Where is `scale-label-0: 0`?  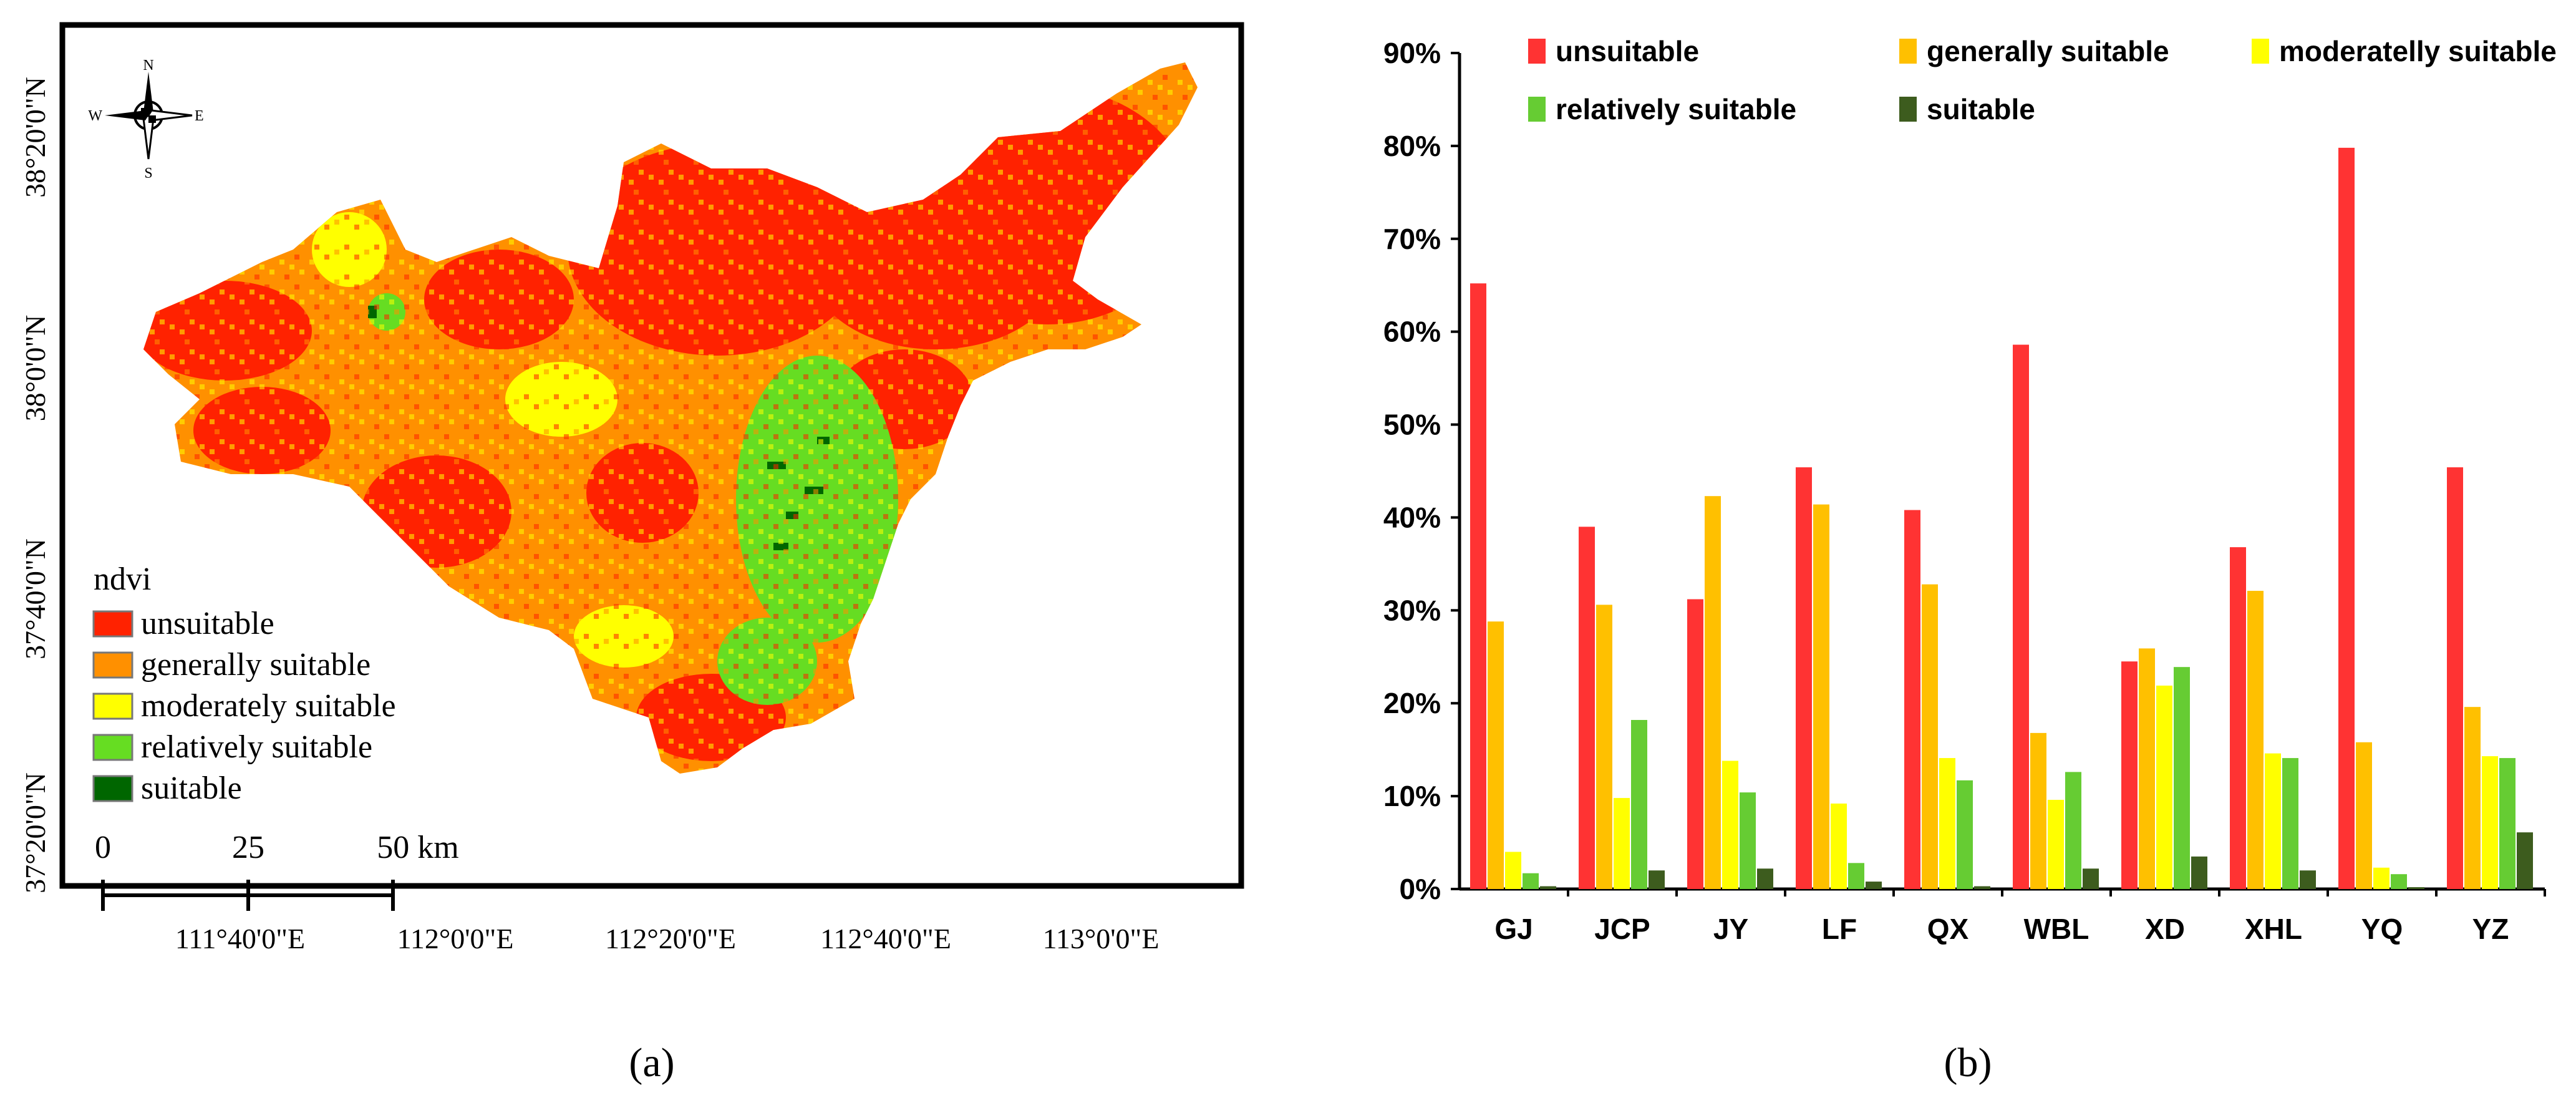
scale-label-0: 0 is located at coordinates (103, 847).